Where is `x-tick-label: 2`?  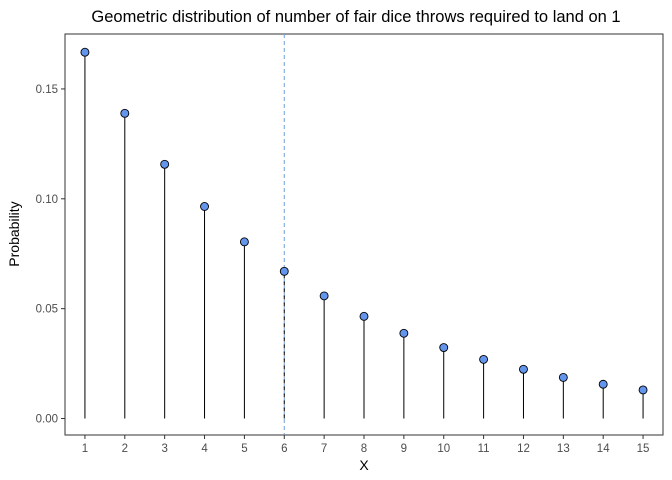 x-tick-label: 2 is located at coordinates (125, 449).